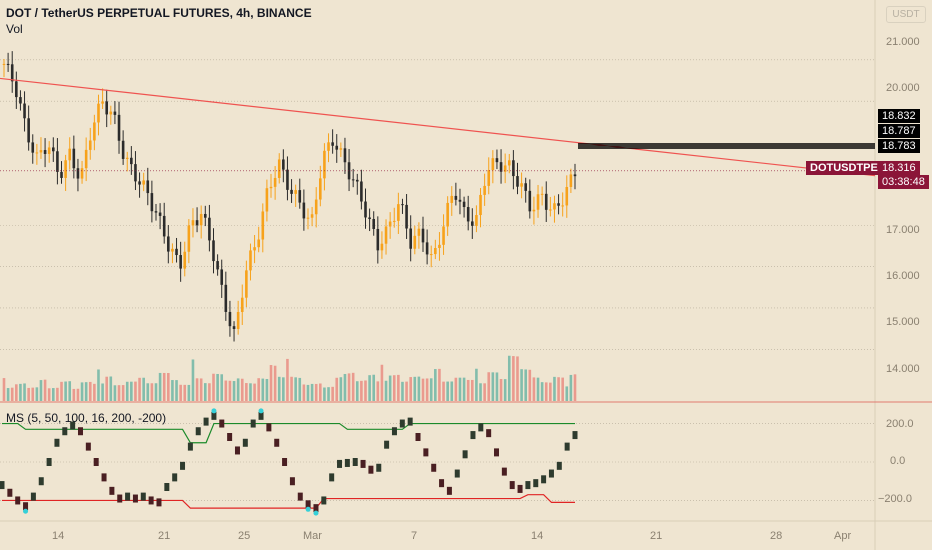 The height and width of the screenshot is (550, 932). What do you see at coordinates (906, 14) in the screenshot?
I see `currency-button: USDT` at bounding box center [906, 14].